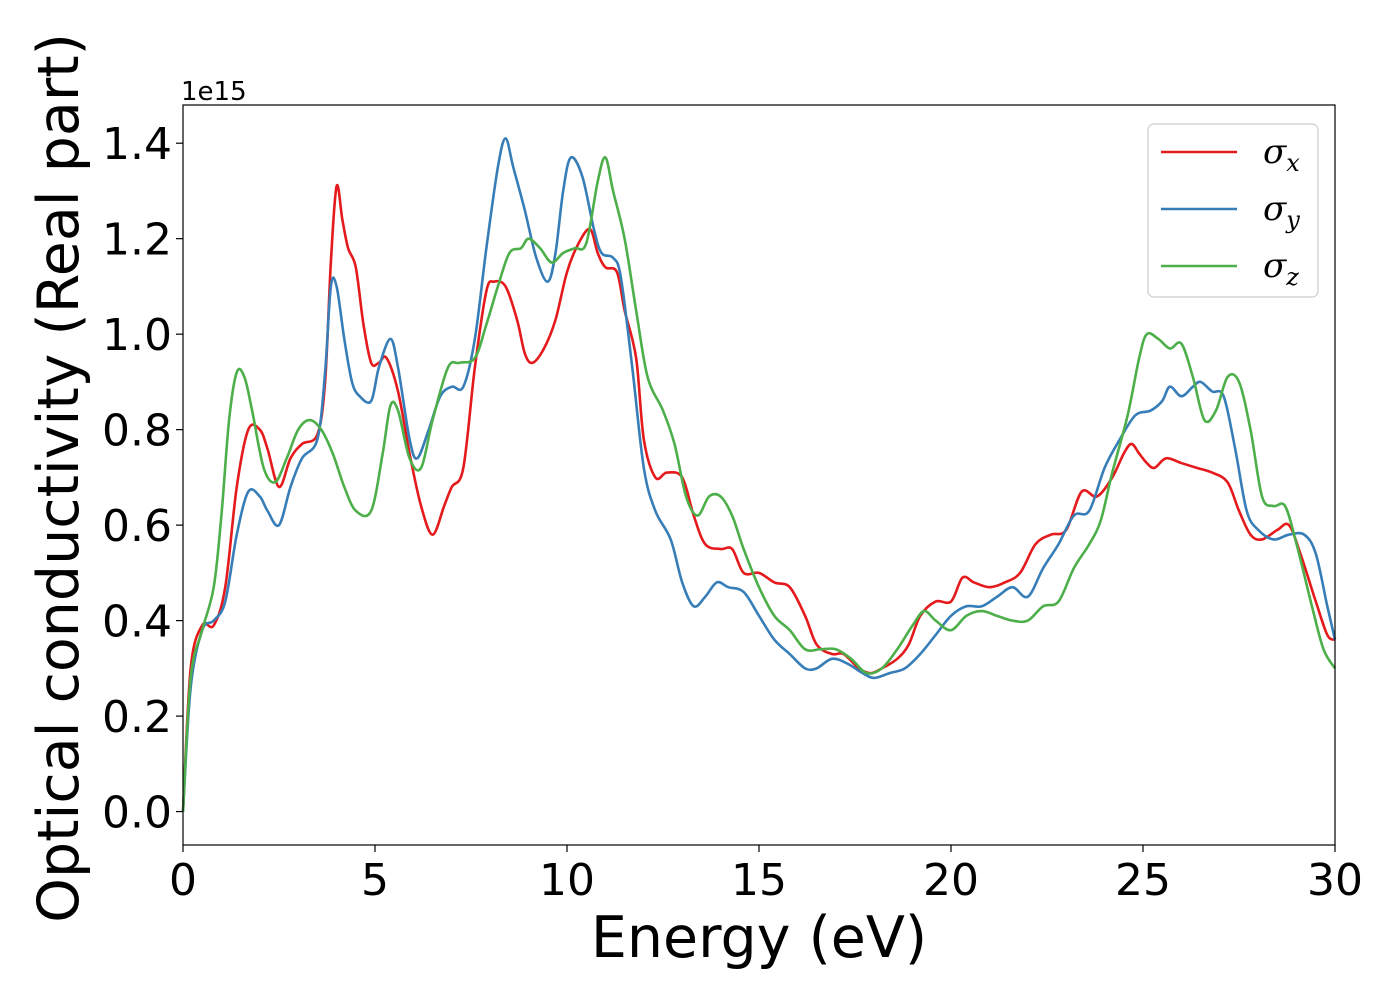 This screenshot has height=1000, width=1400. I want to click on x-tick-label: 10, so click(567, 880).